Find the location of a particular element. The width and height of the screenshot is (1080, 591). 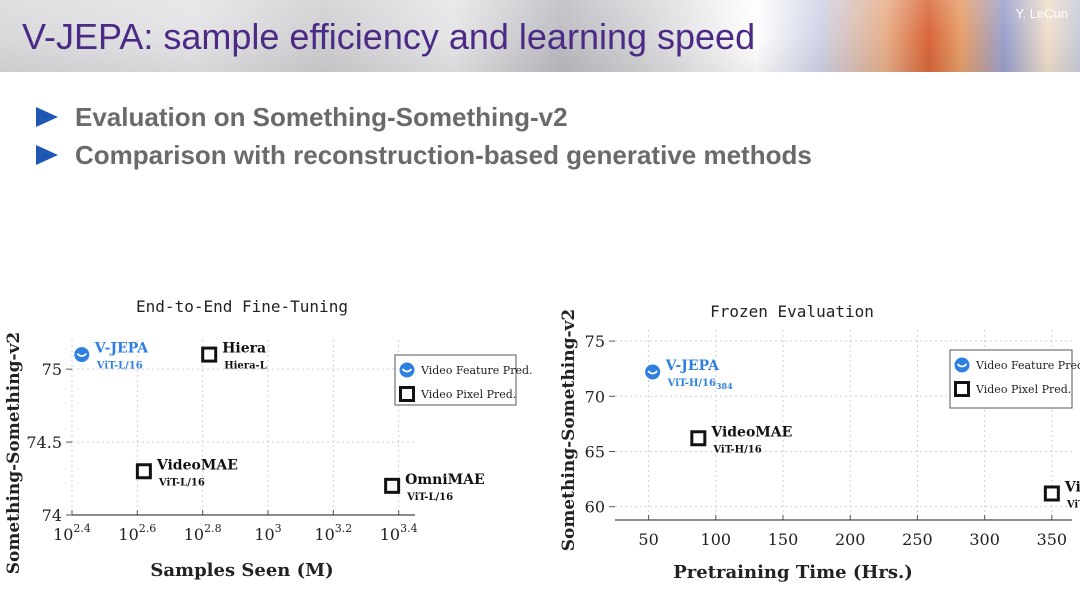

x-tick-label: 200 is located at coordinates (850, 539).